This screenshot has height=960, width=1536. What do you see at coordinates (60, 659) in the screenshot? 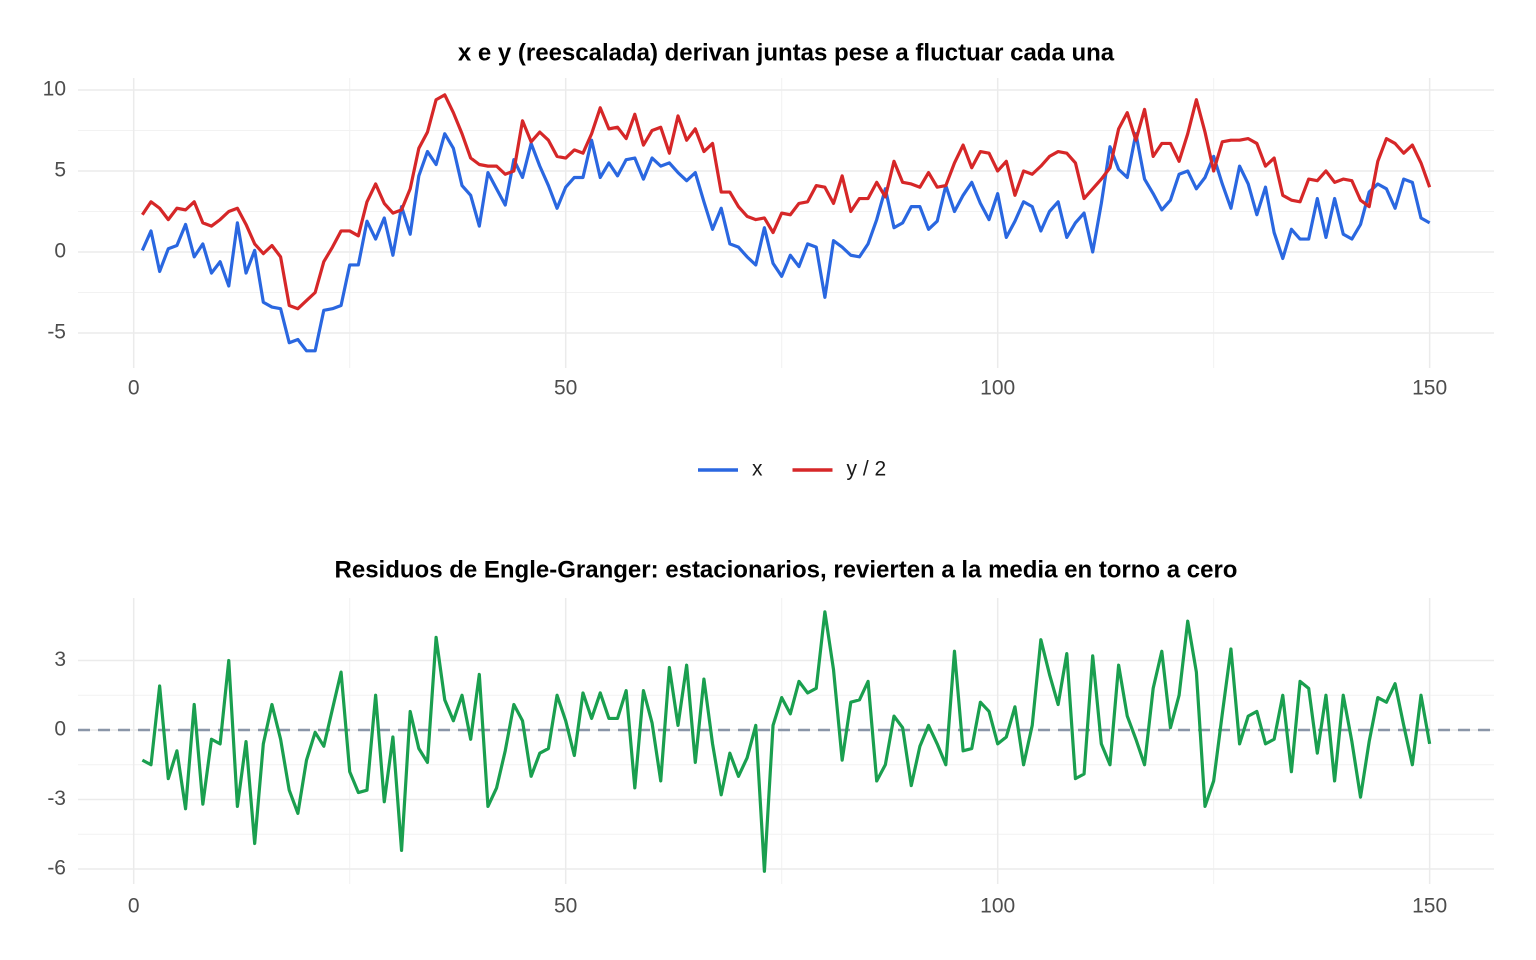
I see `y-tick-label: 3` at bounding box center [60, 659].